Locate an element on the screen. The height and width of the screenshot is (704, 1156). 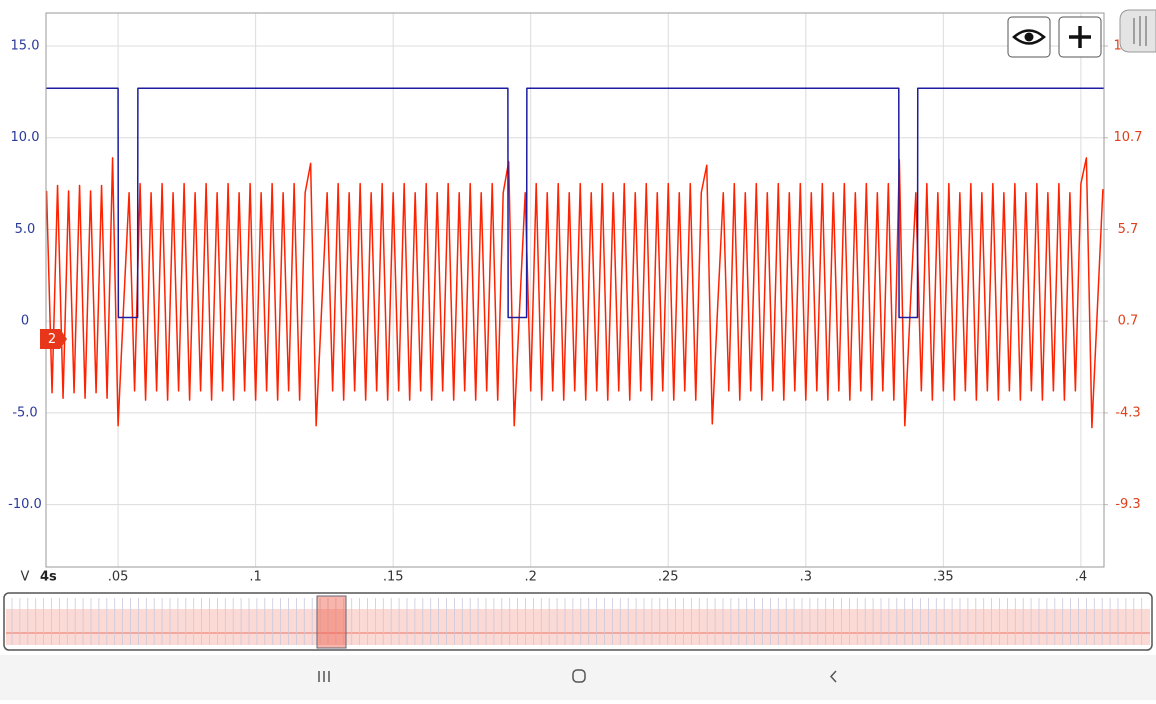
nav-recents is located at coordinates (324, 676).